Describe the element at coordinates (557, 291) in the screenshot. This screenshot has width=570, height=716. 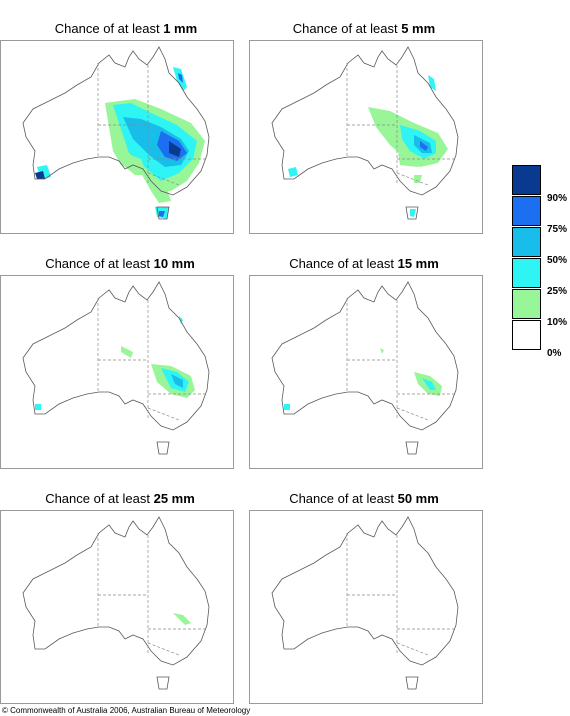
I see `legend-label-25: 25%` at that location.